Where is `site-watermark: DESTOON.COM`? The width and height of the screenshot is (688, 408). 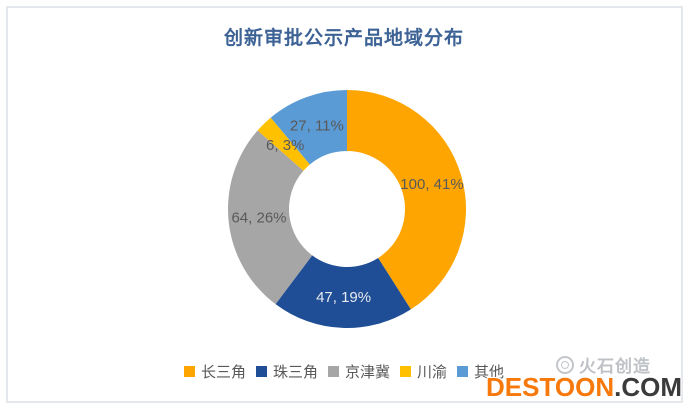
site-watermark: DESTOON.COM is located at coordinates (584, 387).